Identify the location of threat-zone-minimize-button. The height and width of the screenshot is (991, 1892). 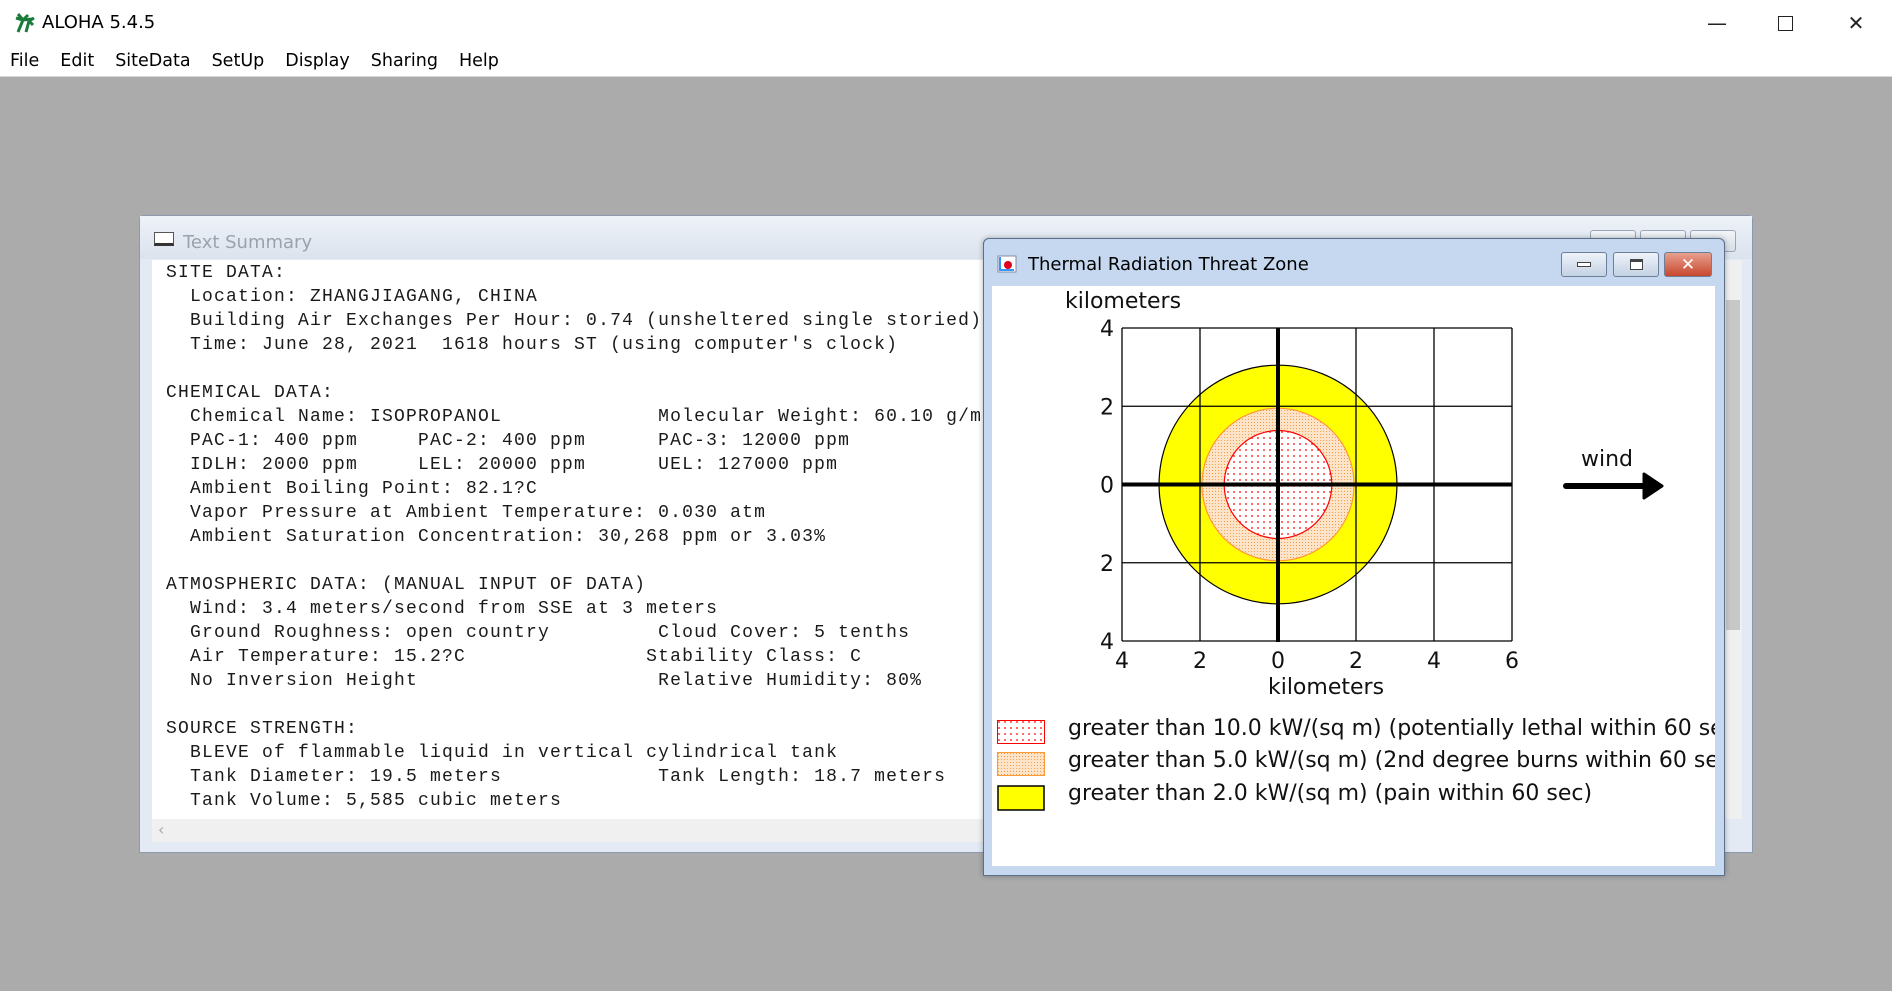
(1584, 264).